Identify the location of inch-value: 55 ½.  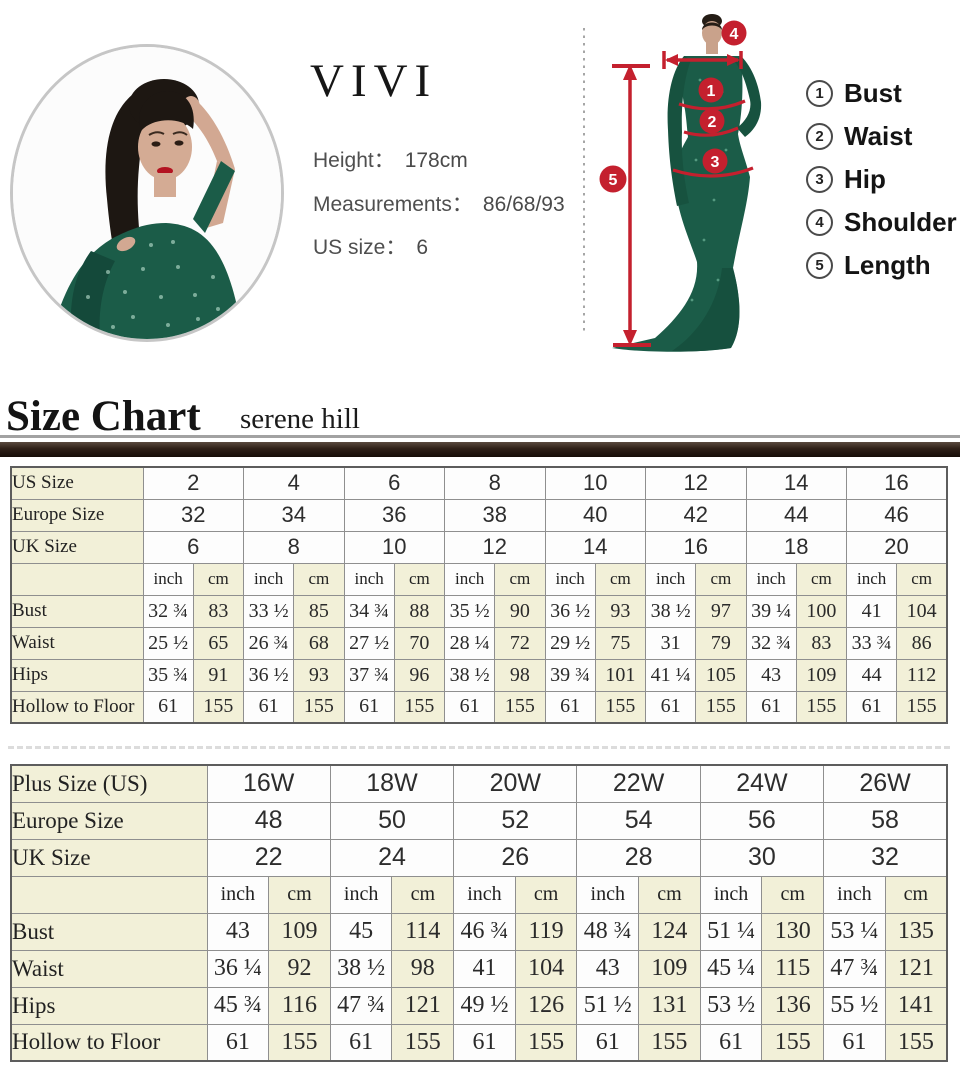
(854, 1005).